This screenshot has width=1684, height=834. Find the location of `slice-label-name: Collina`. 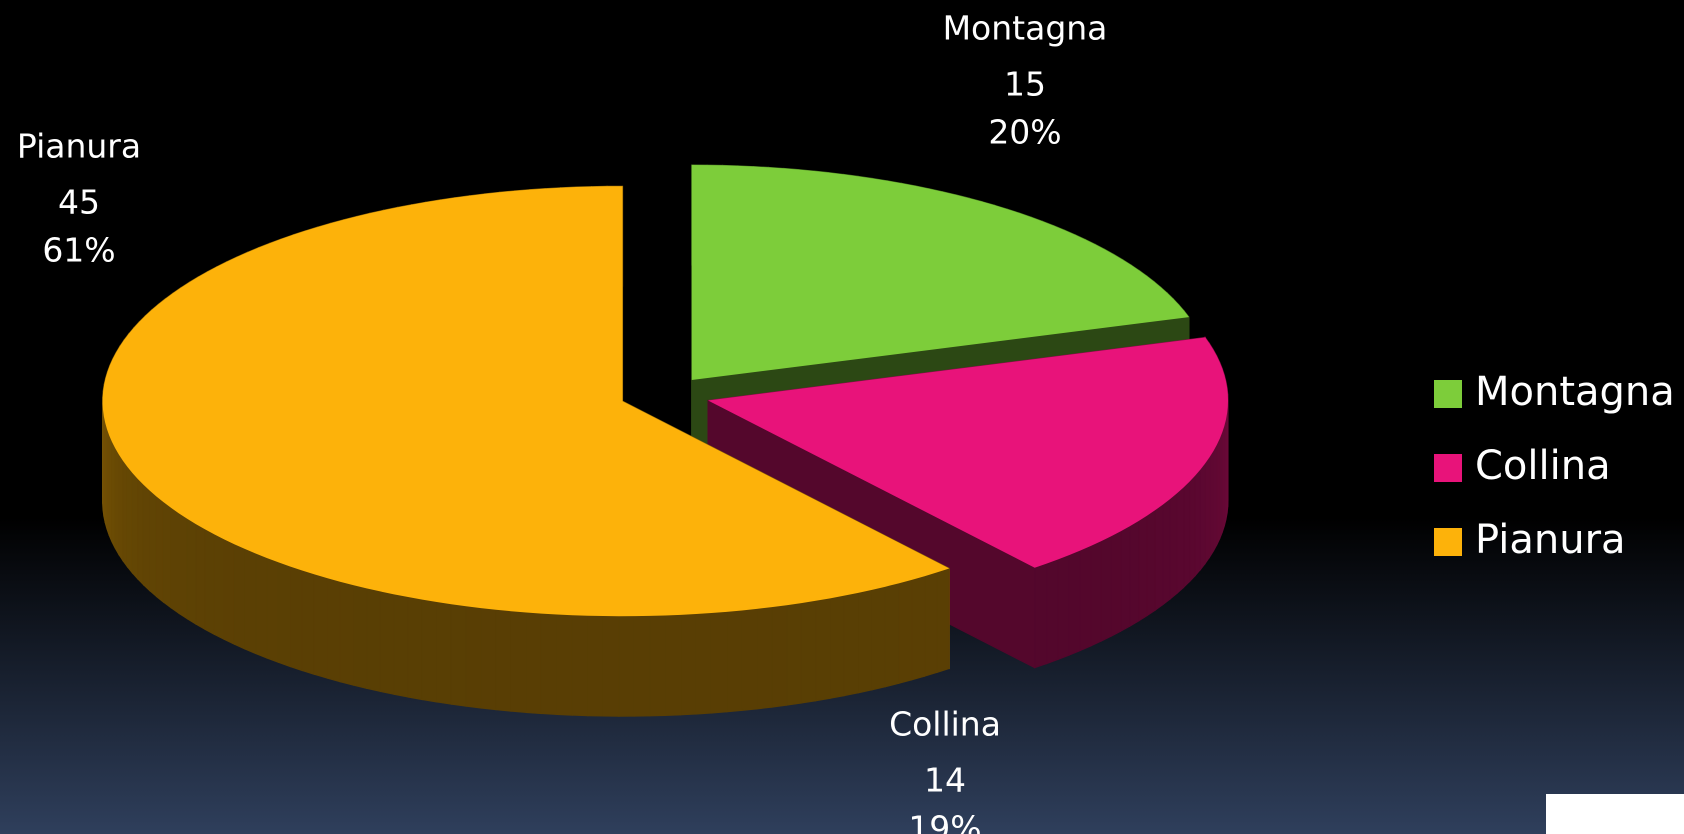

slice-label-name: Collina is located at coordinates (945, 724).